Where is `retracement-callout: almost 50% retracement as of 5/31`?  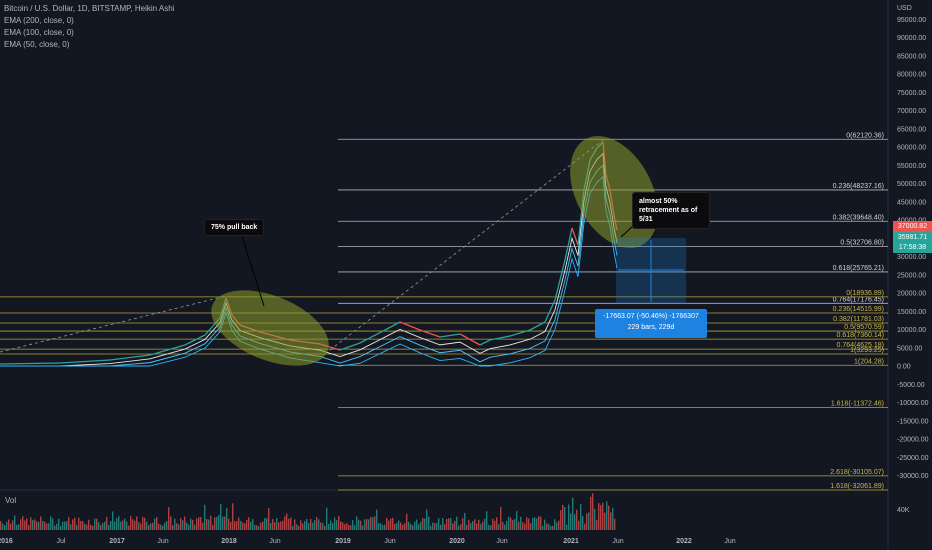
retracement-callout: almost 50% retracement as of 5/31 is located at coordinates (671, 210).